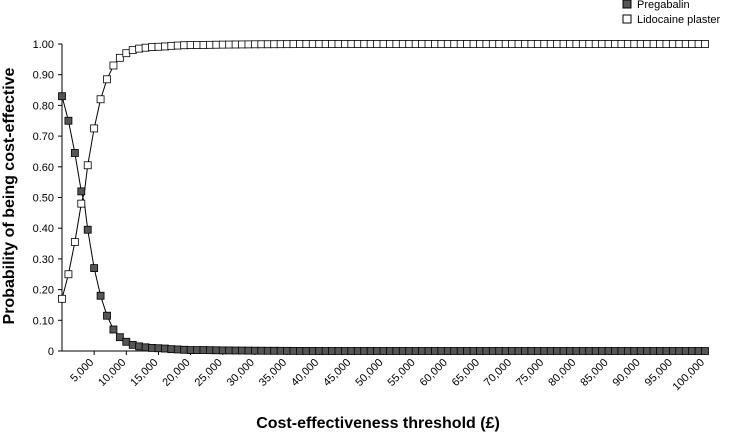  I want to click on x-tick-label: 90,000, so click(627, 373).